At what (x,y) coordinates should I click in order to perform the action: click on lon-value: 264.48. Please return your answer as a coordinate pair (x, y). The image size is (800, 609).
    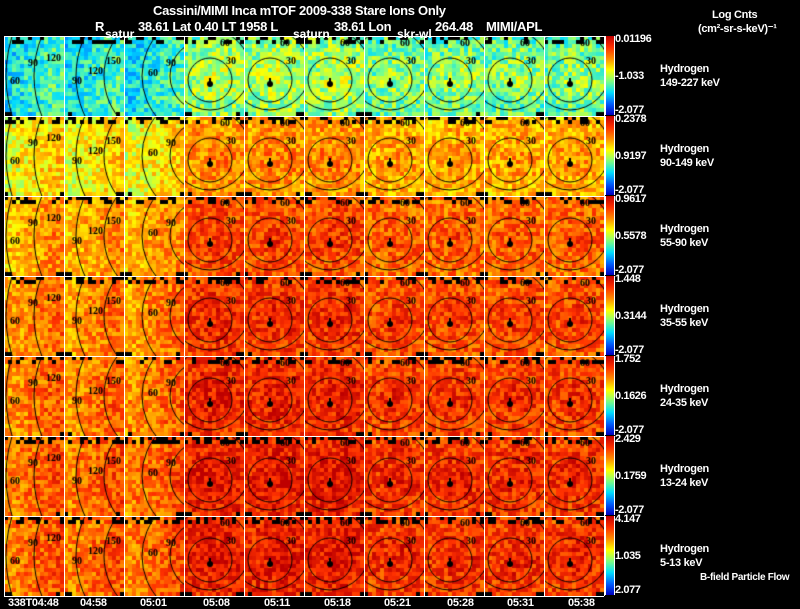
    Looking at the image, I should click on (454, 26).